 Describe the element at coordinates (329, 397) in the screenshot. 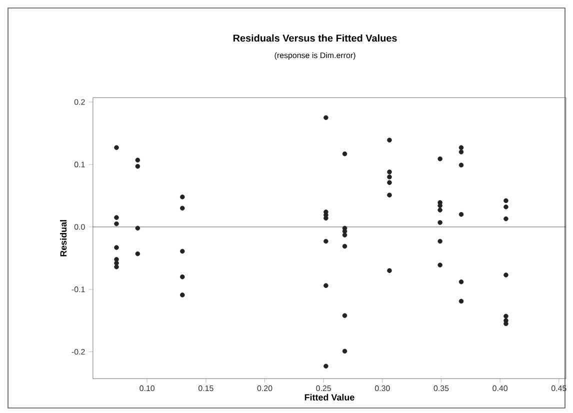

I see `x-axis-title: Fitted Value` at that location.